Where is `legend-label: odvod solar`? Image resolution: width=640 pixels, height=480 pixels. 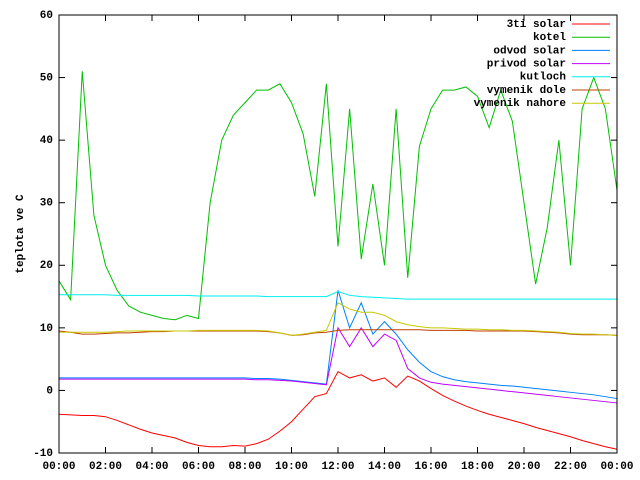
legend-label: odvod solar is located at coordinates (529, 51).